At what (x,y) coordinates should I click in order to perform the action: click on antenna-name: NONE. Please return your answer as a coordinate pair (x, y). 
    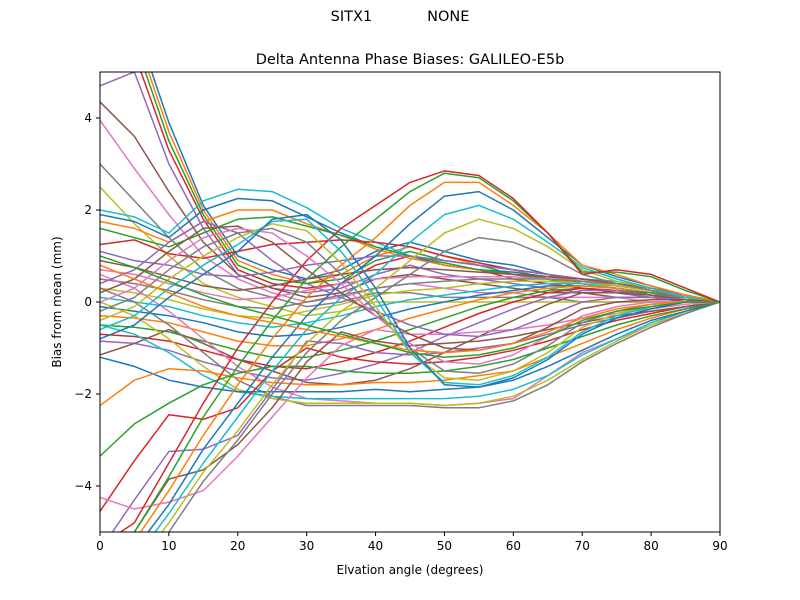
    Looking at the image, I should click on (448, 17).